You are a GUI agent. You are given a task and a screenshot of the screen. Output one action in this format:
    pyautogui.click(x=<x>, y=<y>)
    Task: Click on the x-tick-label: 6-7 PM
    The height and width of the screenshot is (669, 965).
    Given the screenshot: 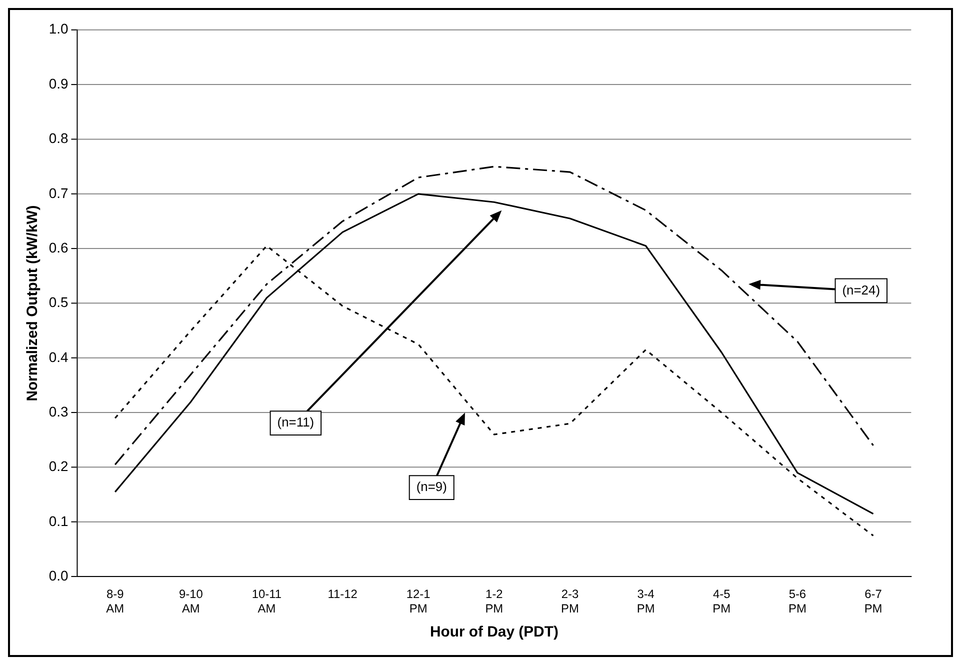 What is the action you would take?
    pyautogui.click(x=873, y=601)
    